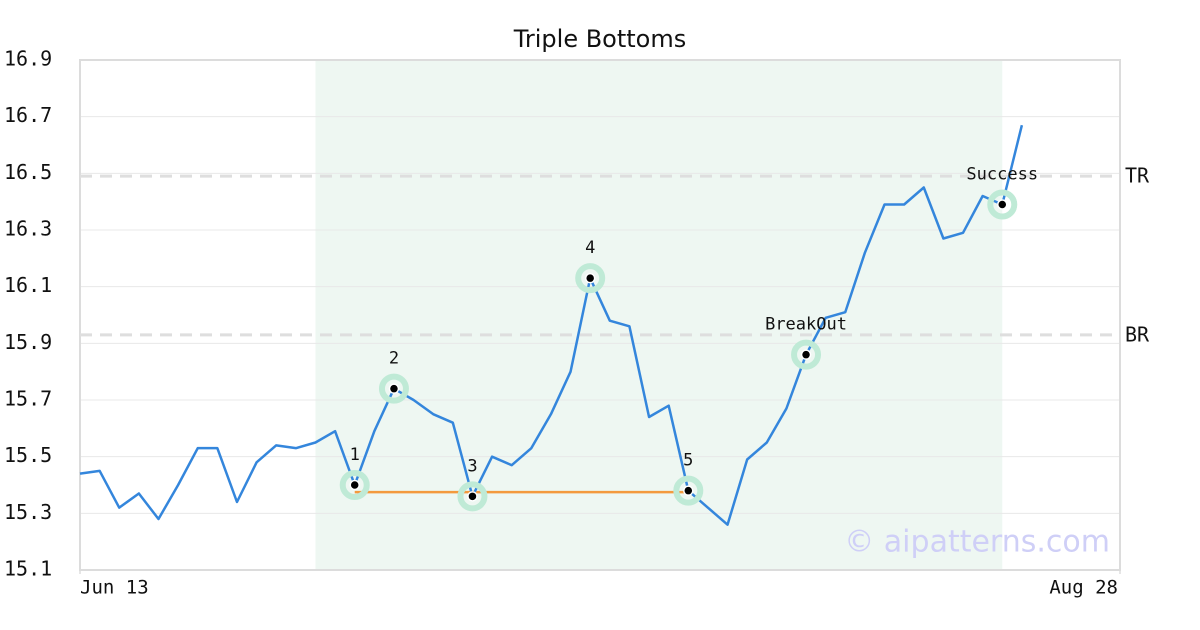  Describe the element at coordinates (28, 115) in the screenshot. I see `y-tick-label: 16.7` at that location.